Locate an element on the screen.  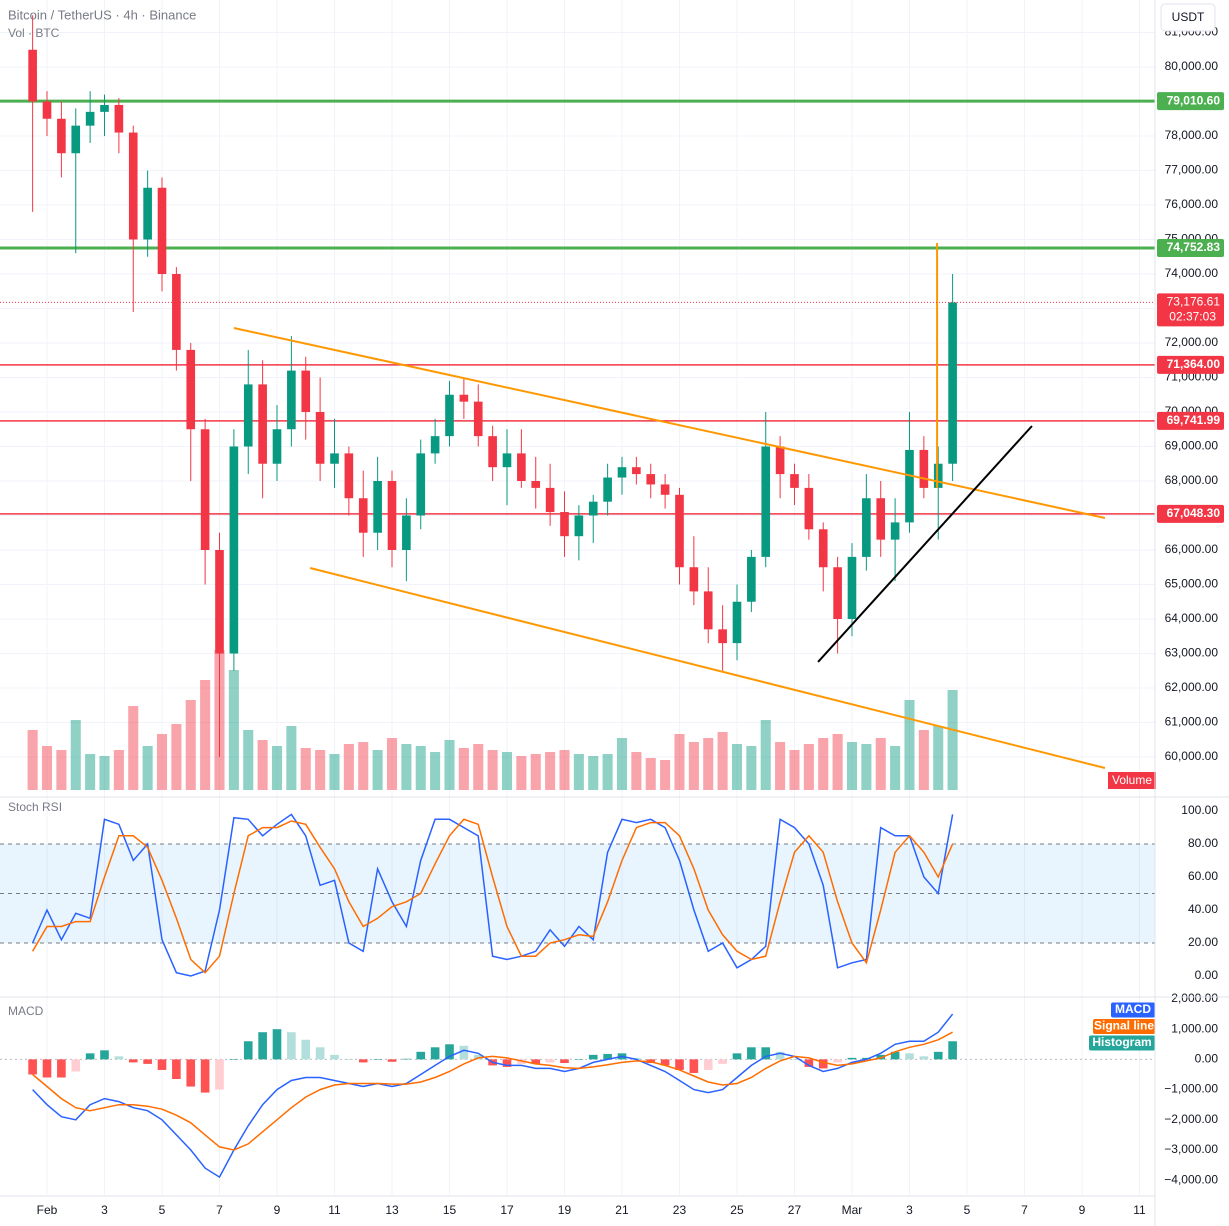
volume-label: Volume is located at coordinates (1132, 780).